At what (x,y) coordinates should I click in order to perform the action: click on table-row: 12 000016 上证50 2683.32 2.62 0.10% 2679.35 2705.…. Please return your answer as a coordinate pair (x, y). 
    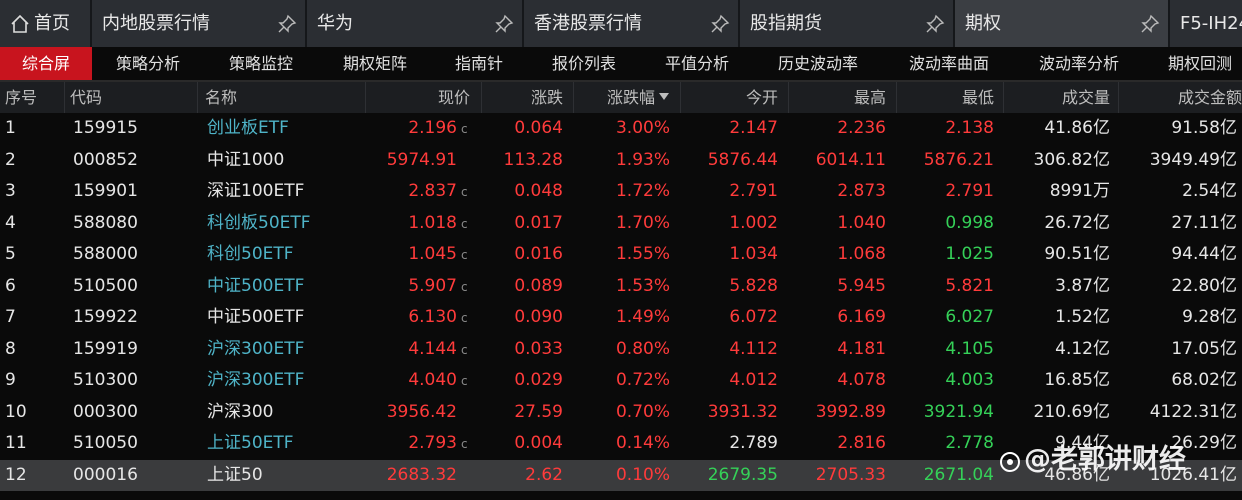
    Looking at the image, I should click on (621, 475).